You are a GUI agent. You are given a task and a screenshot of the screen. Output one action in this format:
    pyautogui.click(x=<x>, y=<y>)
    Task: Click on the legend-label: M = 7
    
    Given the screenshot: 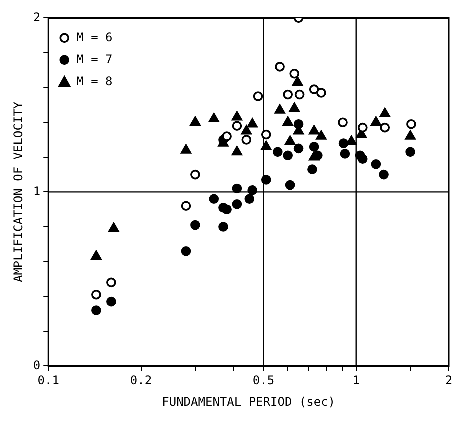 What is the action you would take?
    pyautogui.click(x=94, y=59)
    